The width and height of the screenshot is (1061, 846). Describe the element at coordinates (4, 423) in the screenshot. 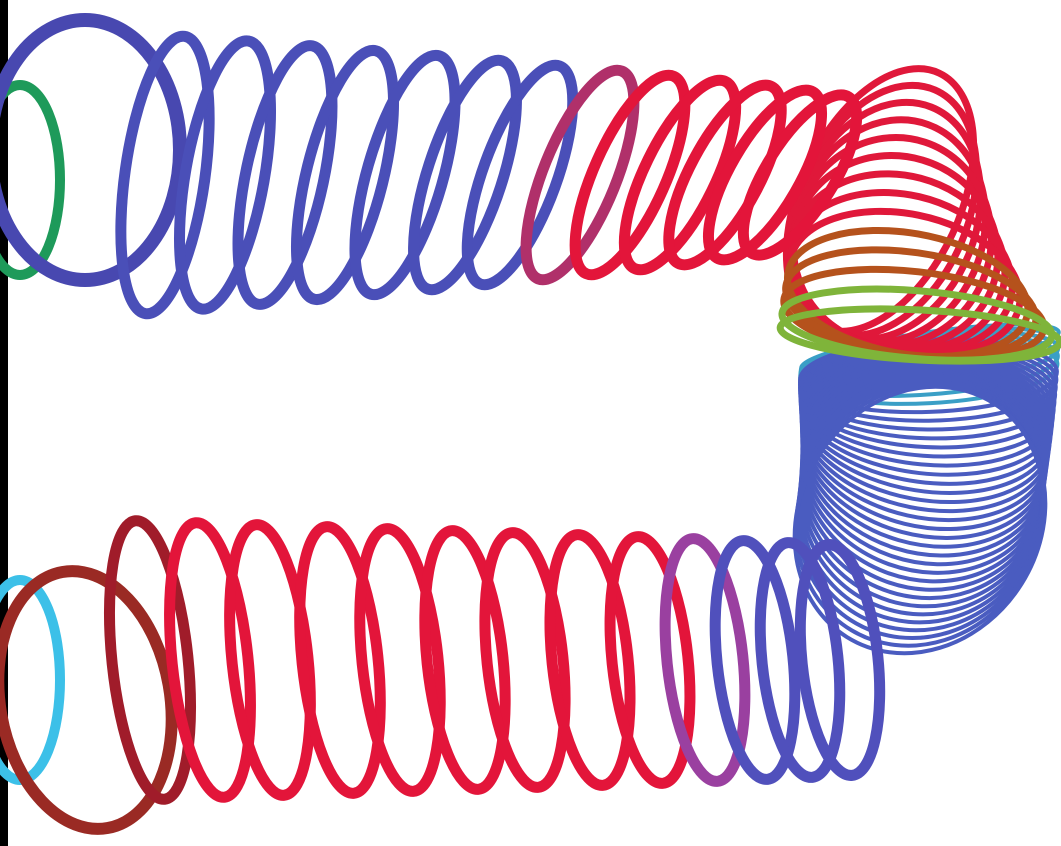

I see `left-edge` at that location.